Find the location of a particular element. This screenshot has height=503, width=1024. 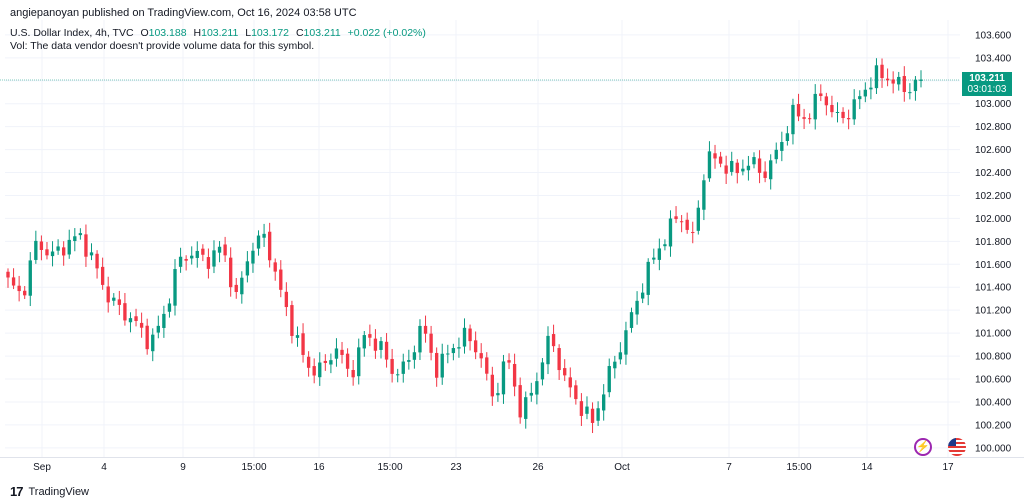

footer-brand: 17 TradingView is located at coordinates (49, 491).